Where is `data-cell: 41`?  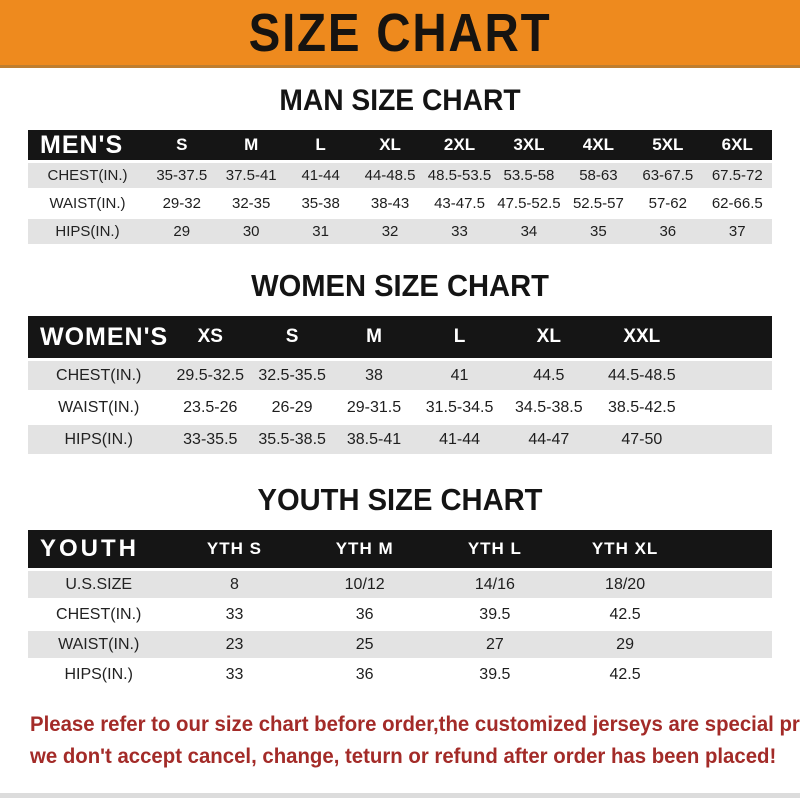
data-cell: 41 is located at coordinates (459, 376).